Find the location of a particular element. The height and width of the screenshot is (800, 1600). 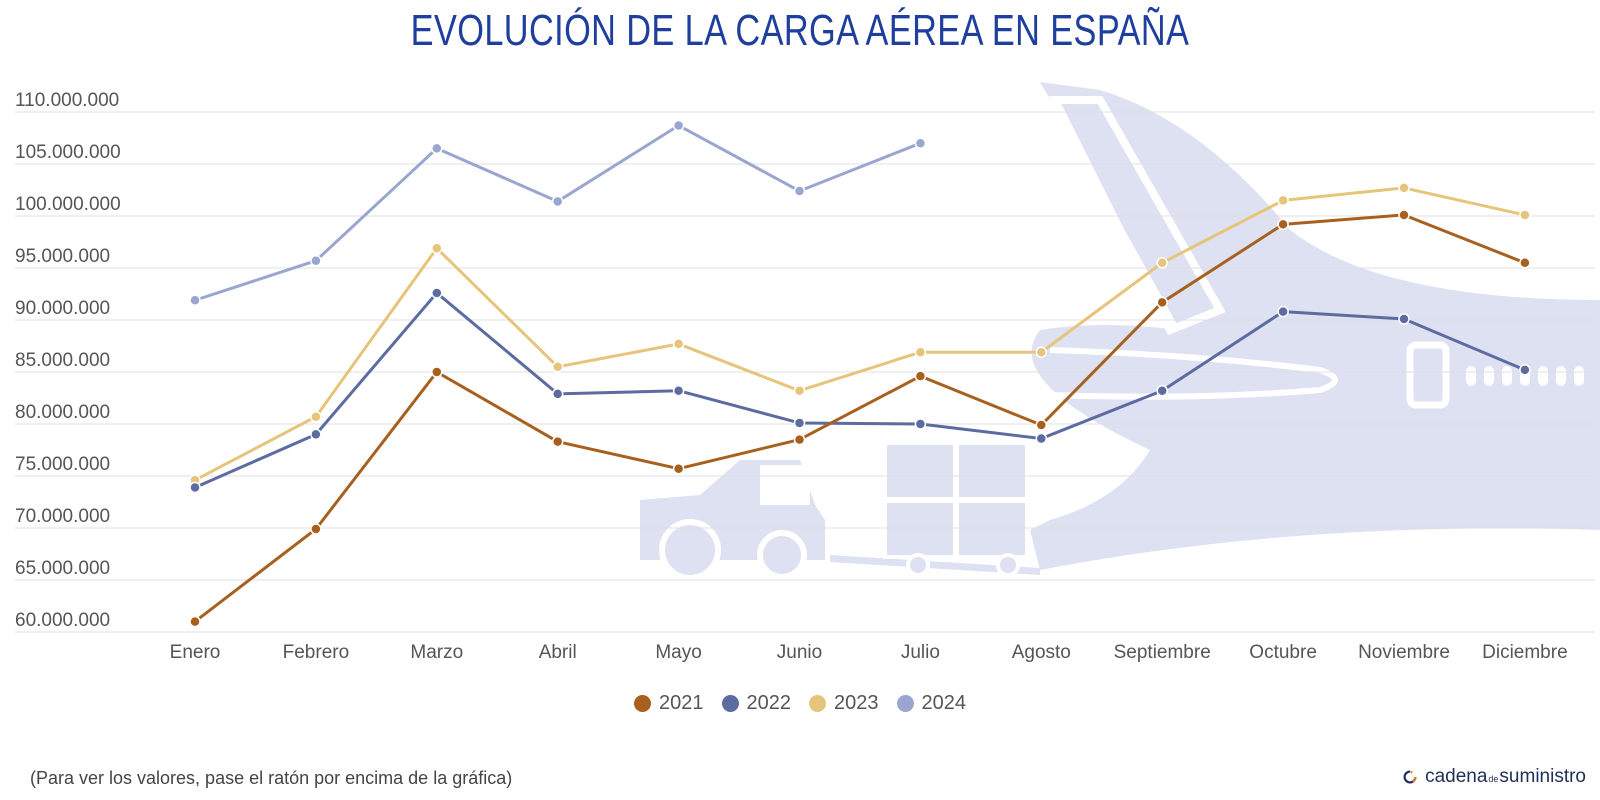

y-tick-label: 100.000.000 is located at coordinates (68, 204).